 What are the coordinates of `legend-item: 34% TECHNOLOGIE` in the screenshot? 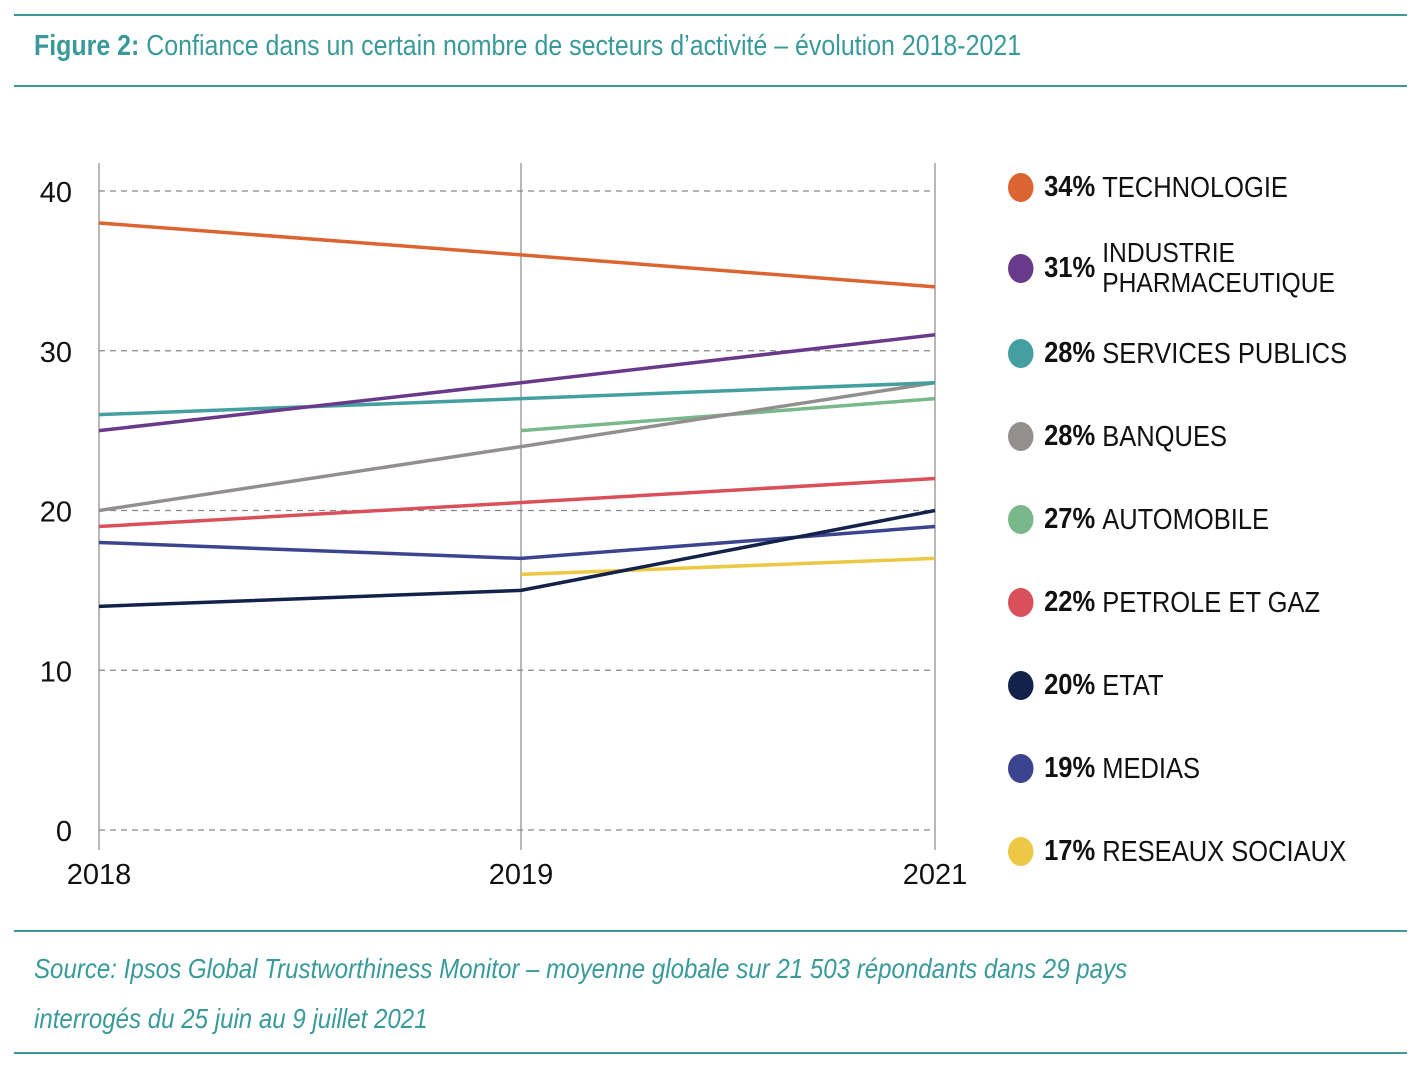 It's located at (1148, 187).